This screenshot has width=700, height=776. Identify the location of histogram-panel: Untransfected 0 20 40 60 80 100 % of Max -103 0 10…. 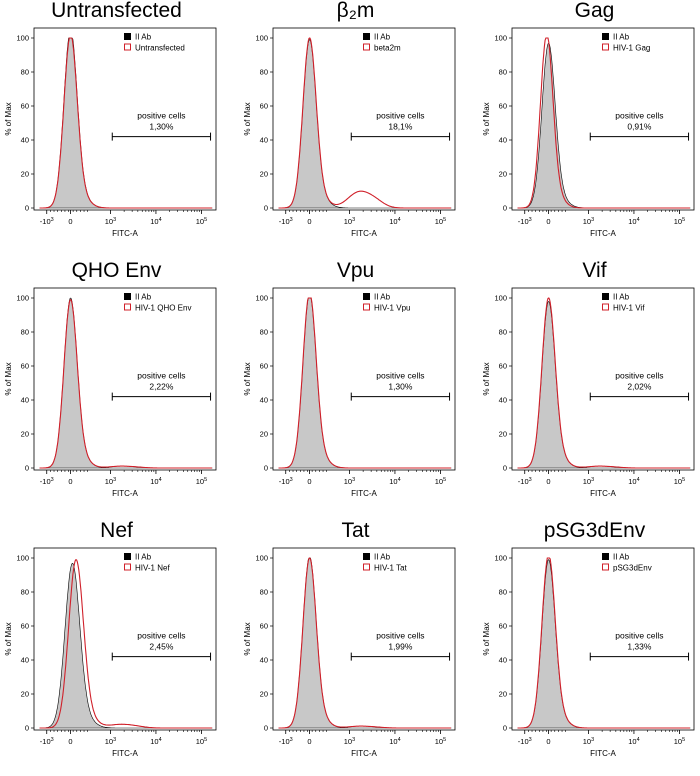
(116, 128).